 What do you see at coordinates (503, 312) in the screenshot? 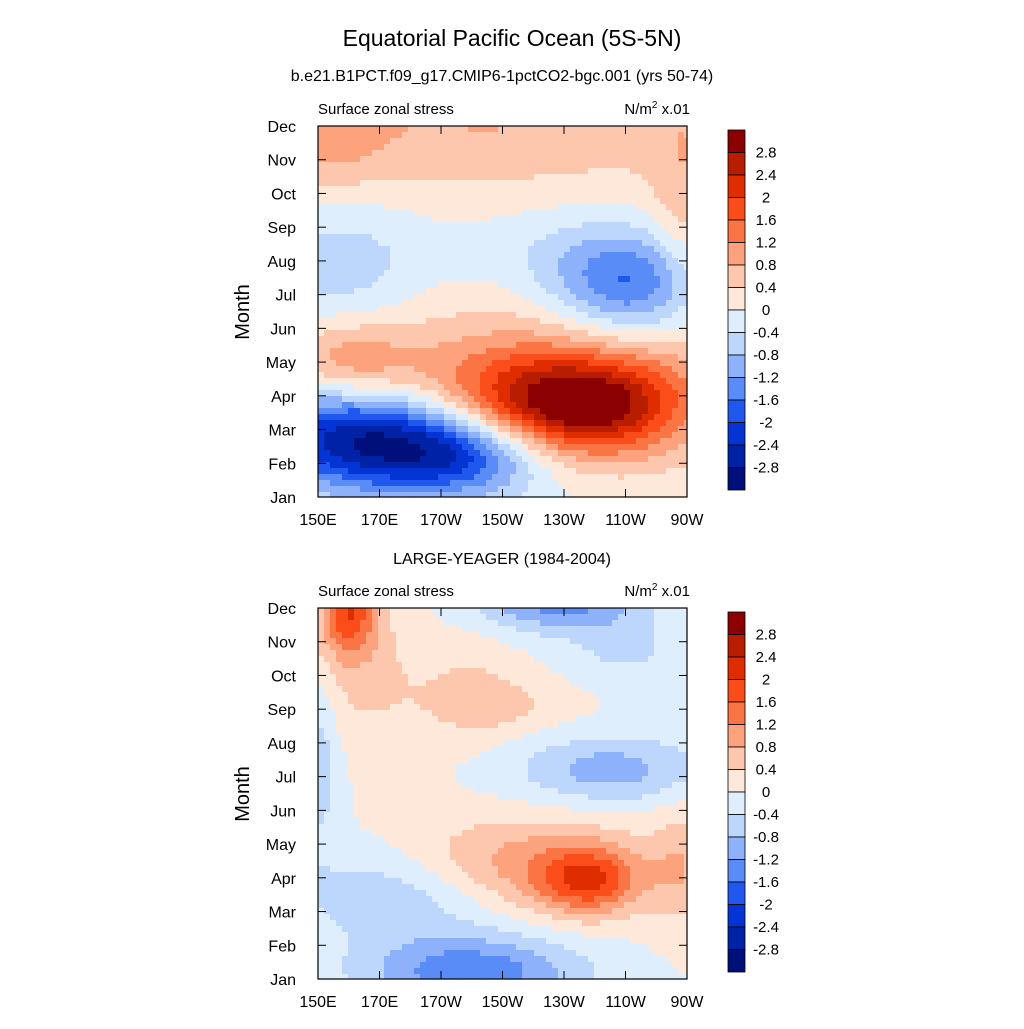
I see `panel-1-contour-field` at bounding box center [503, 312].